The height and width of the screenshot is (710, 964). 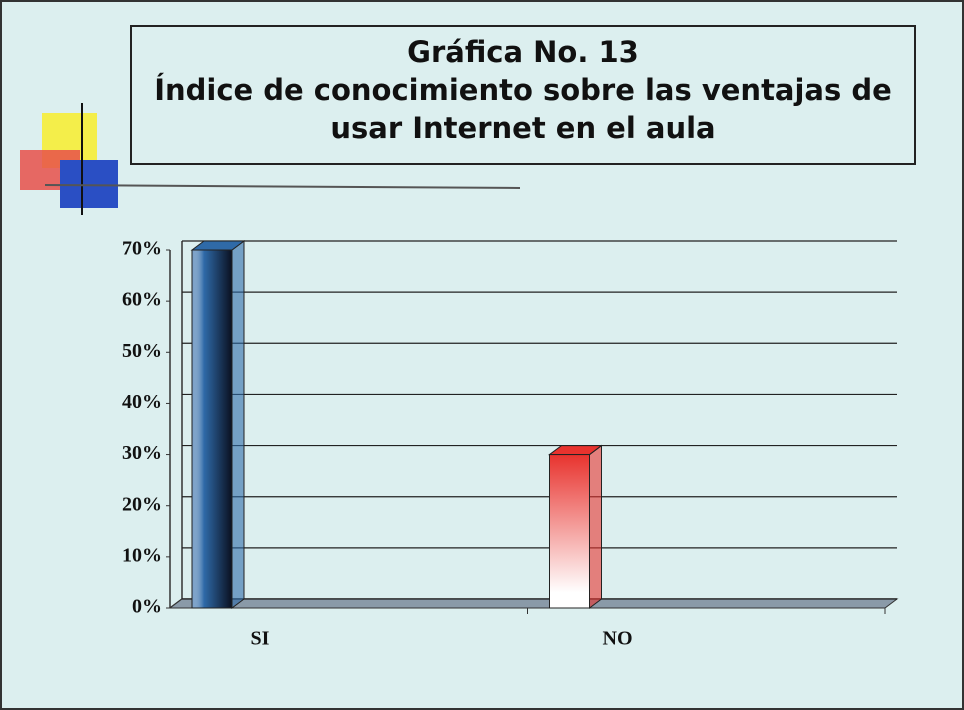 What do you see at coordinates (260, 639) in the screenshot?
I see `x-tick-label: SI` at bounding box center [260, 639].